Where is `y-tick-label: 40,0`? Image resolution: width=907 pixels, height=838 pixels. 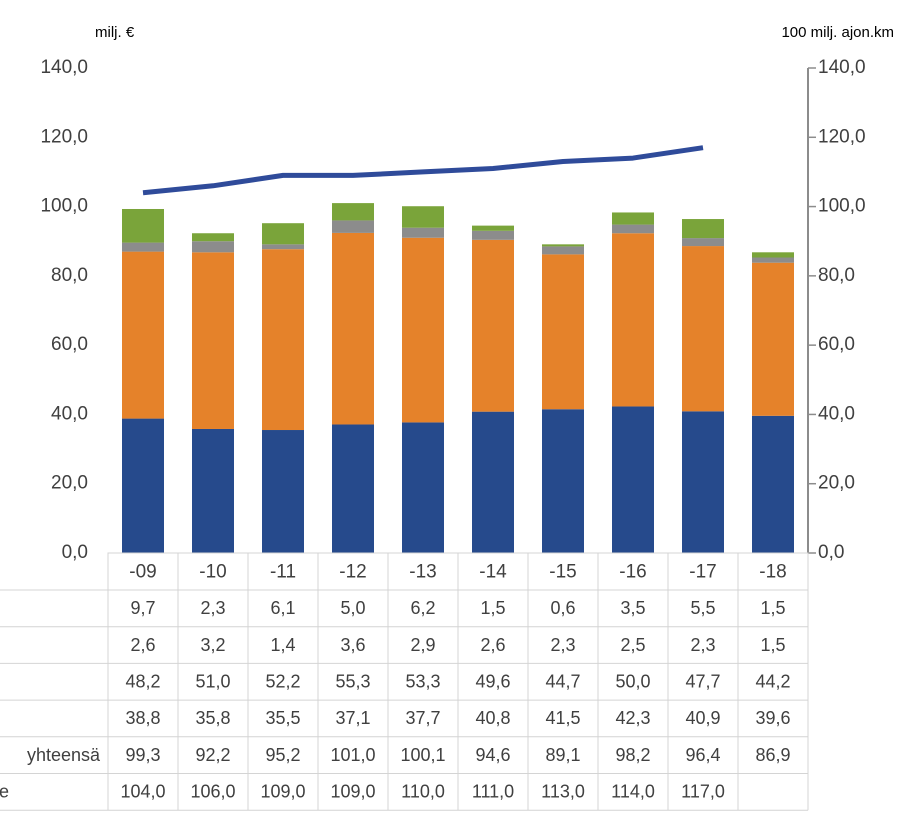 y-tick-label: 40,0 is located at coordinates (69, 413).